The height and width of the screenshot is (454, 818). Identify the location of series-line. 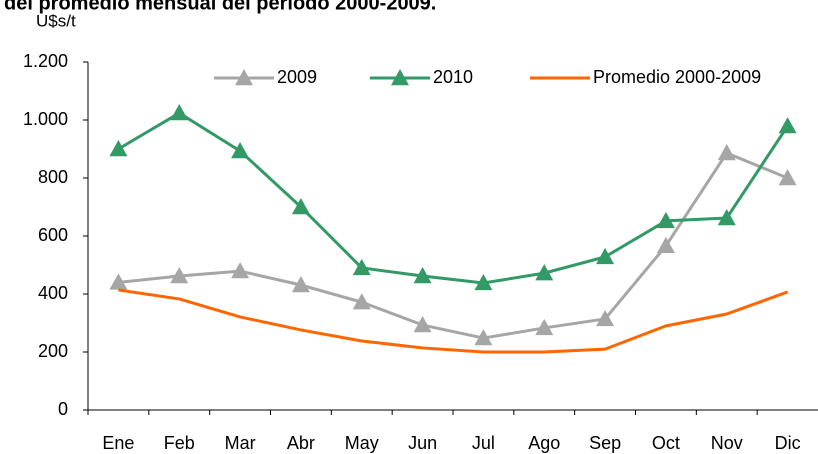
(453, 321).